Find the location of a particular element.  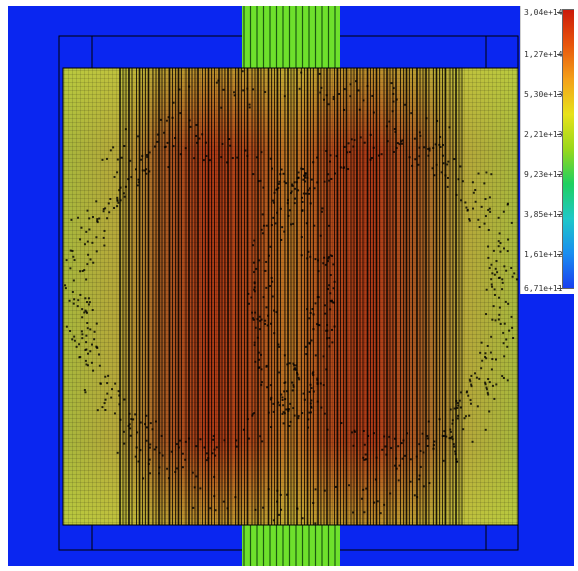

rod-bundle-bottom is located at coordinates (291, 545).